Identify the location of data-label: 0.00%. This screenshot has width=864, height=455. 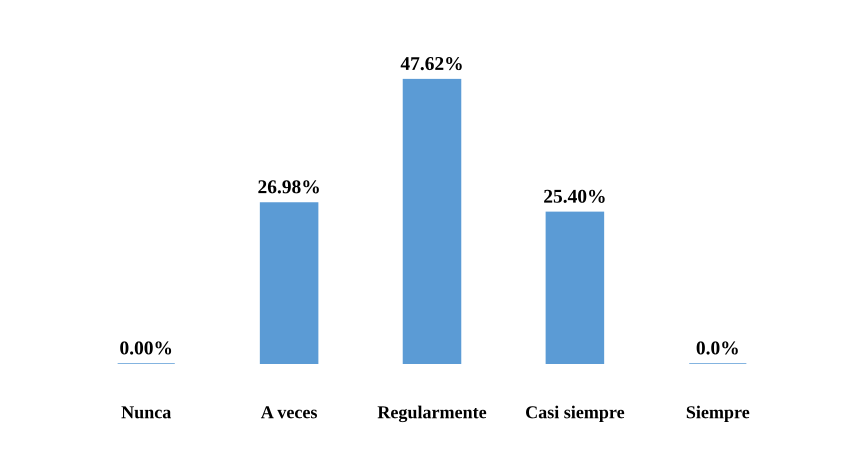
(146, 348).